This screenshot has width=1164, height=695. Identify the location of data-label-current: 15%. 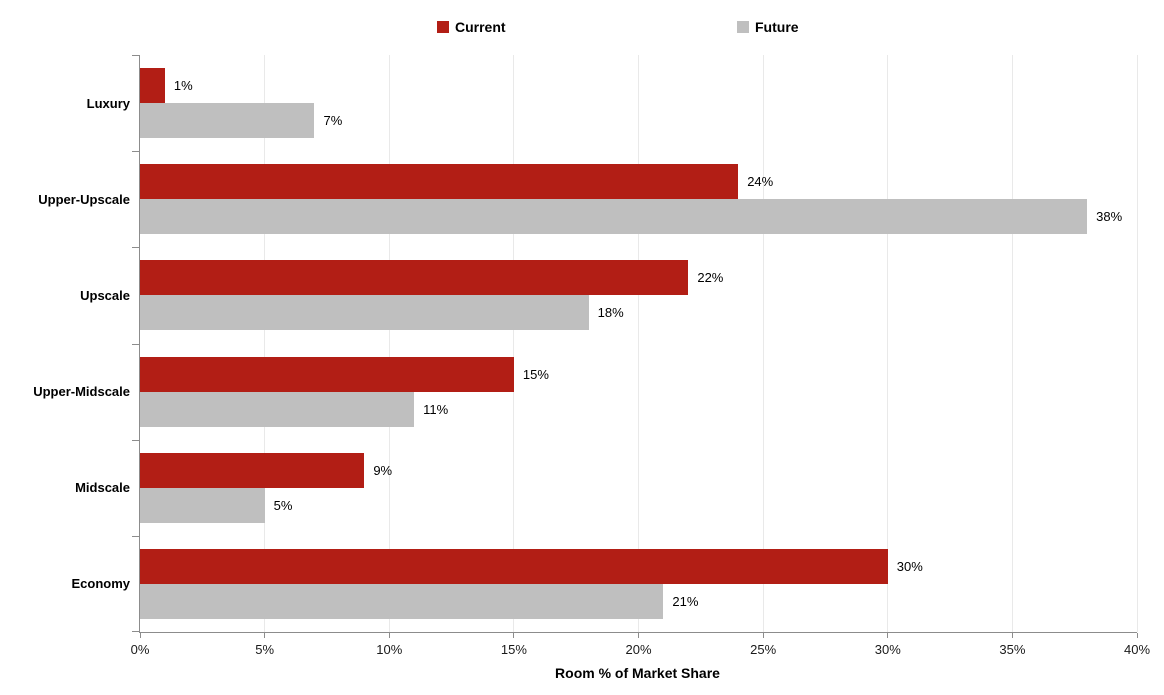
(535, 374).